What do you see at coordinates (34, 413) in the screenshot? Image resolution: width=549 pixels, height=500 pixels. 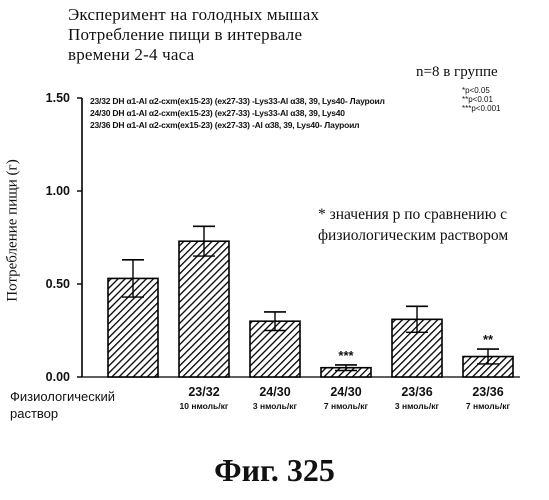 I see `control-label-line-2: раствор` at bounding box center [34, 413].